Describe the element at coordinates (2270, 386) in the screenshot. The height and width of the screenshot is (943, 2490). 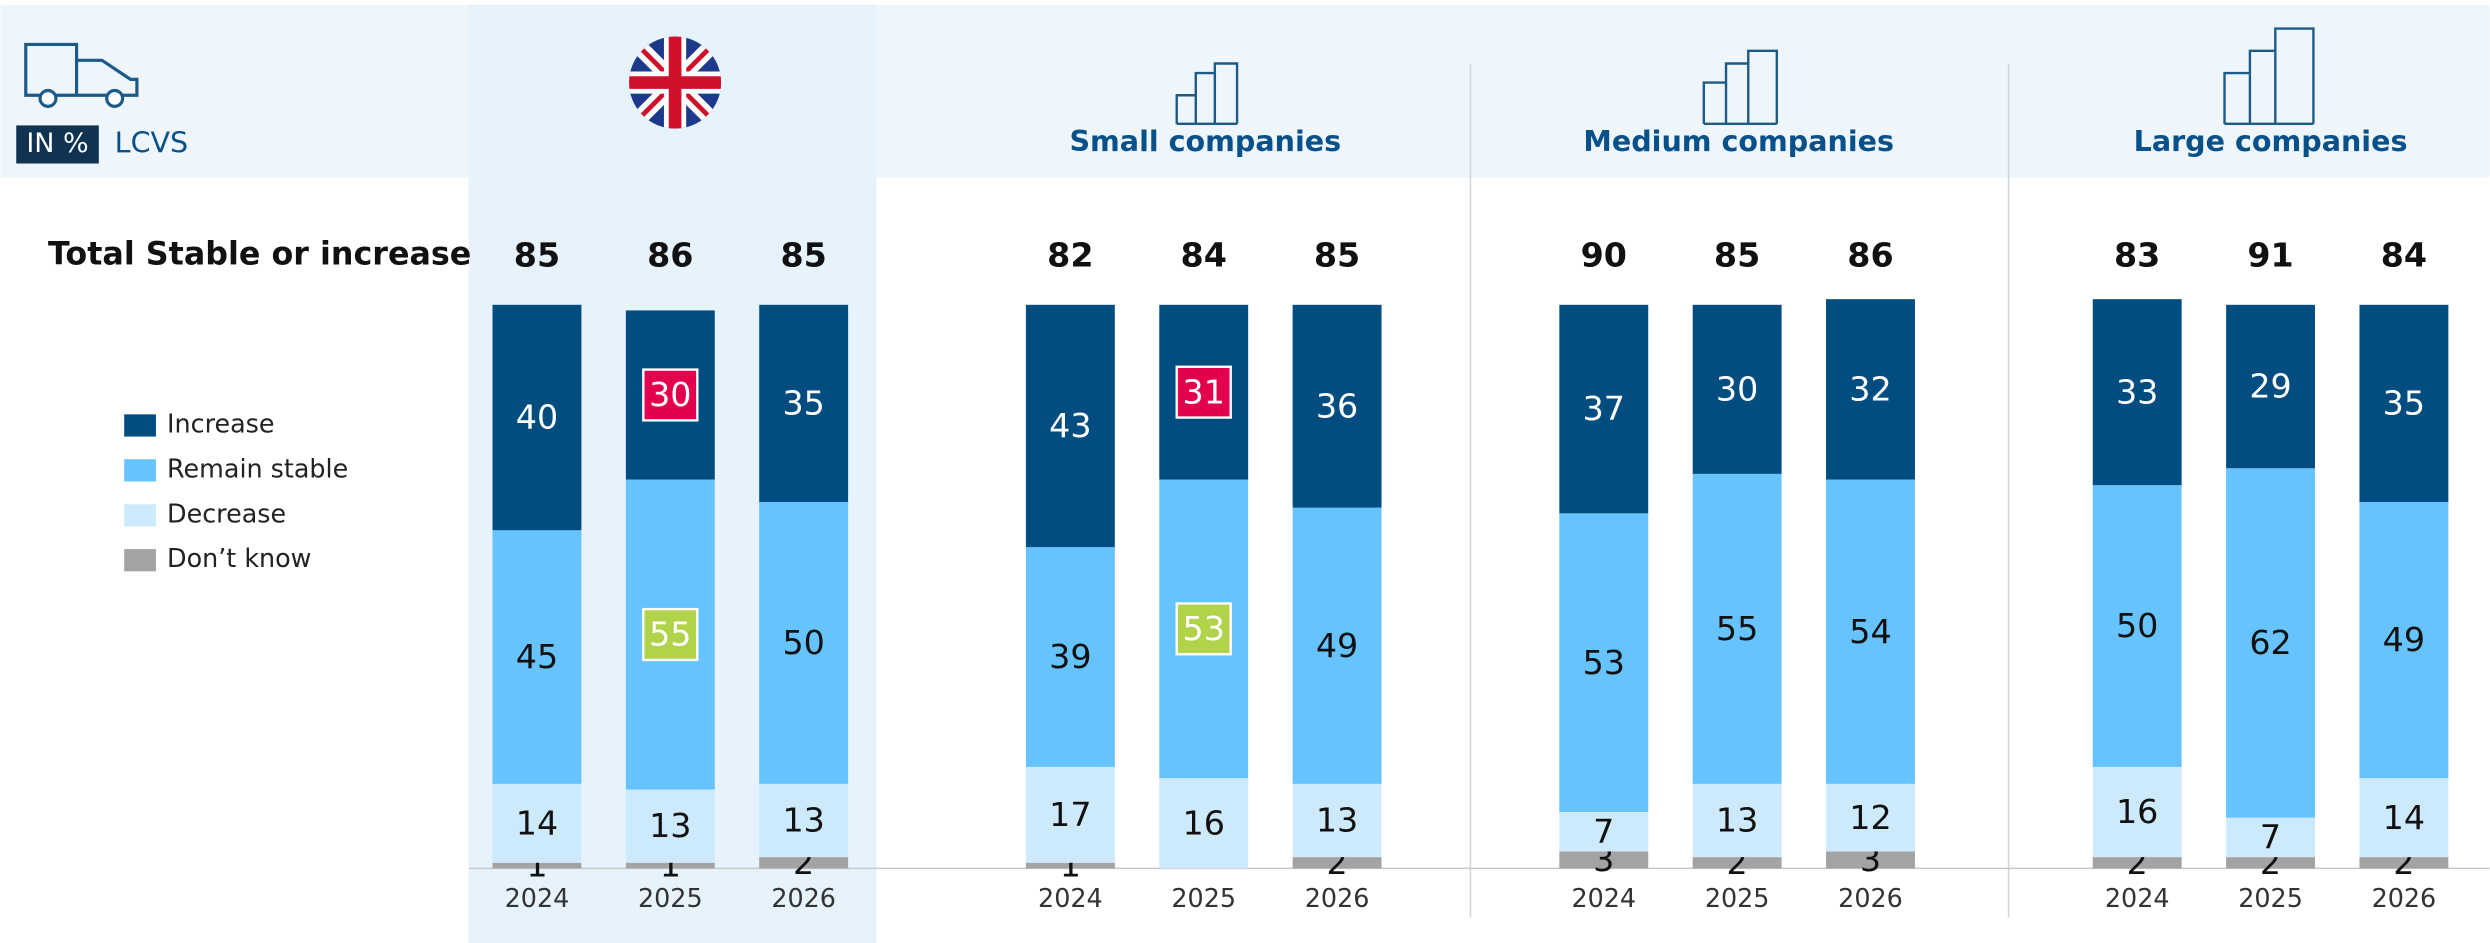
I see `value-label: 29` at that location.